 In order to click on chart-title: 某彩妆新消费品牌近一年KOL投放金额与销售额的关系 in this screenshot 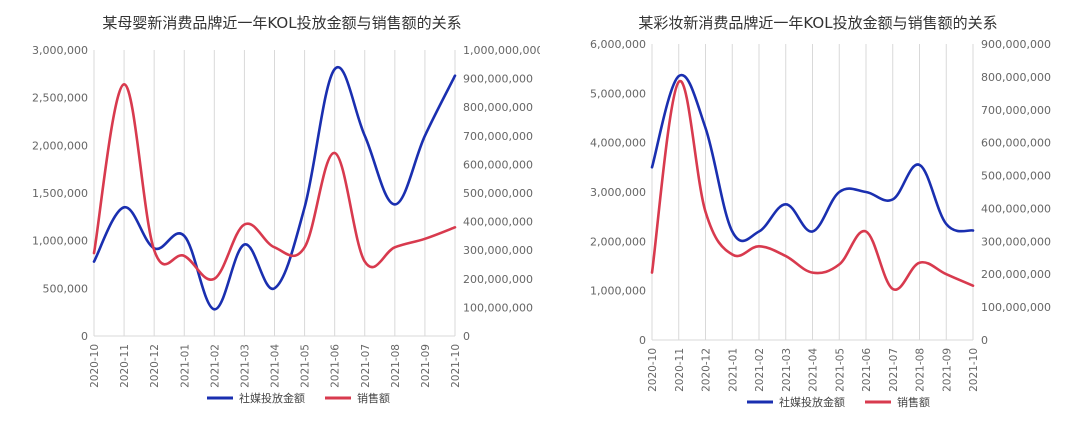, I will do `click(817, 23)`.